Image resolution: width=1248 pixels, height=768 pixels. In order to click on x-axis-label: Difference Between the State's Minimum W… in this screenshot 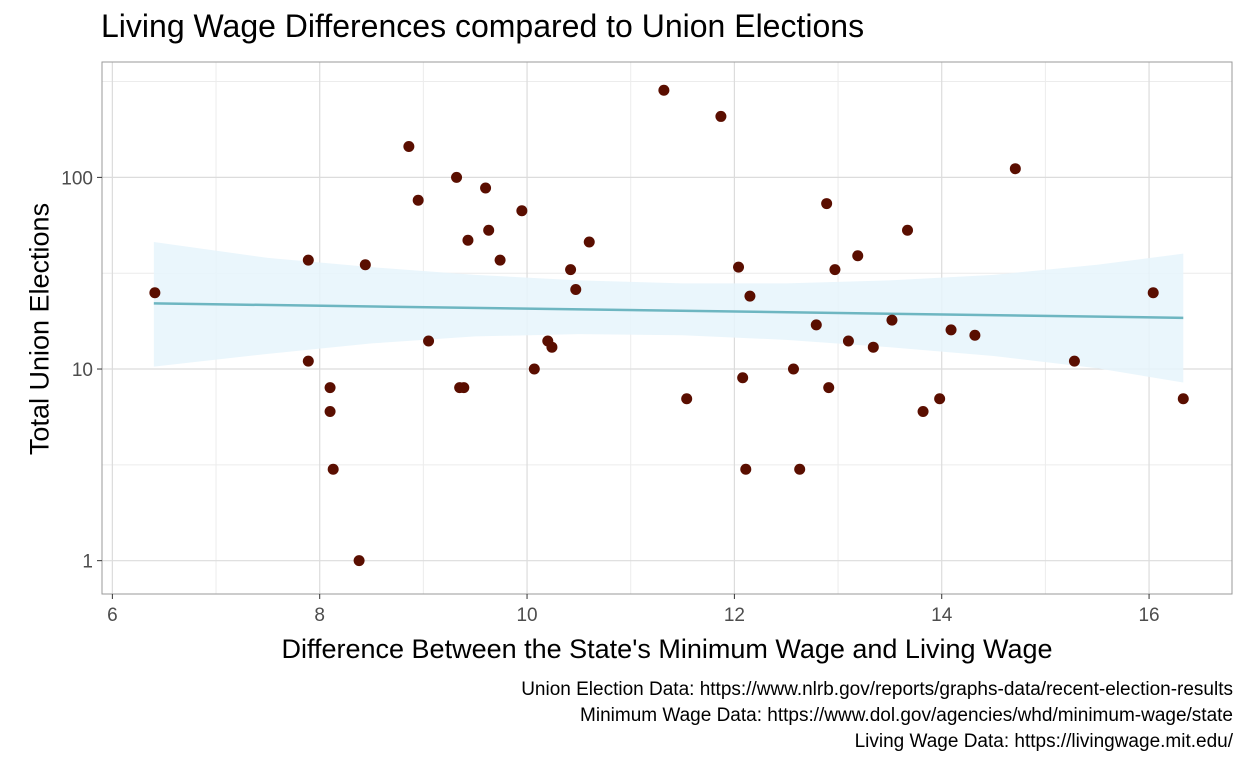, I will do `click(667, 649)`.